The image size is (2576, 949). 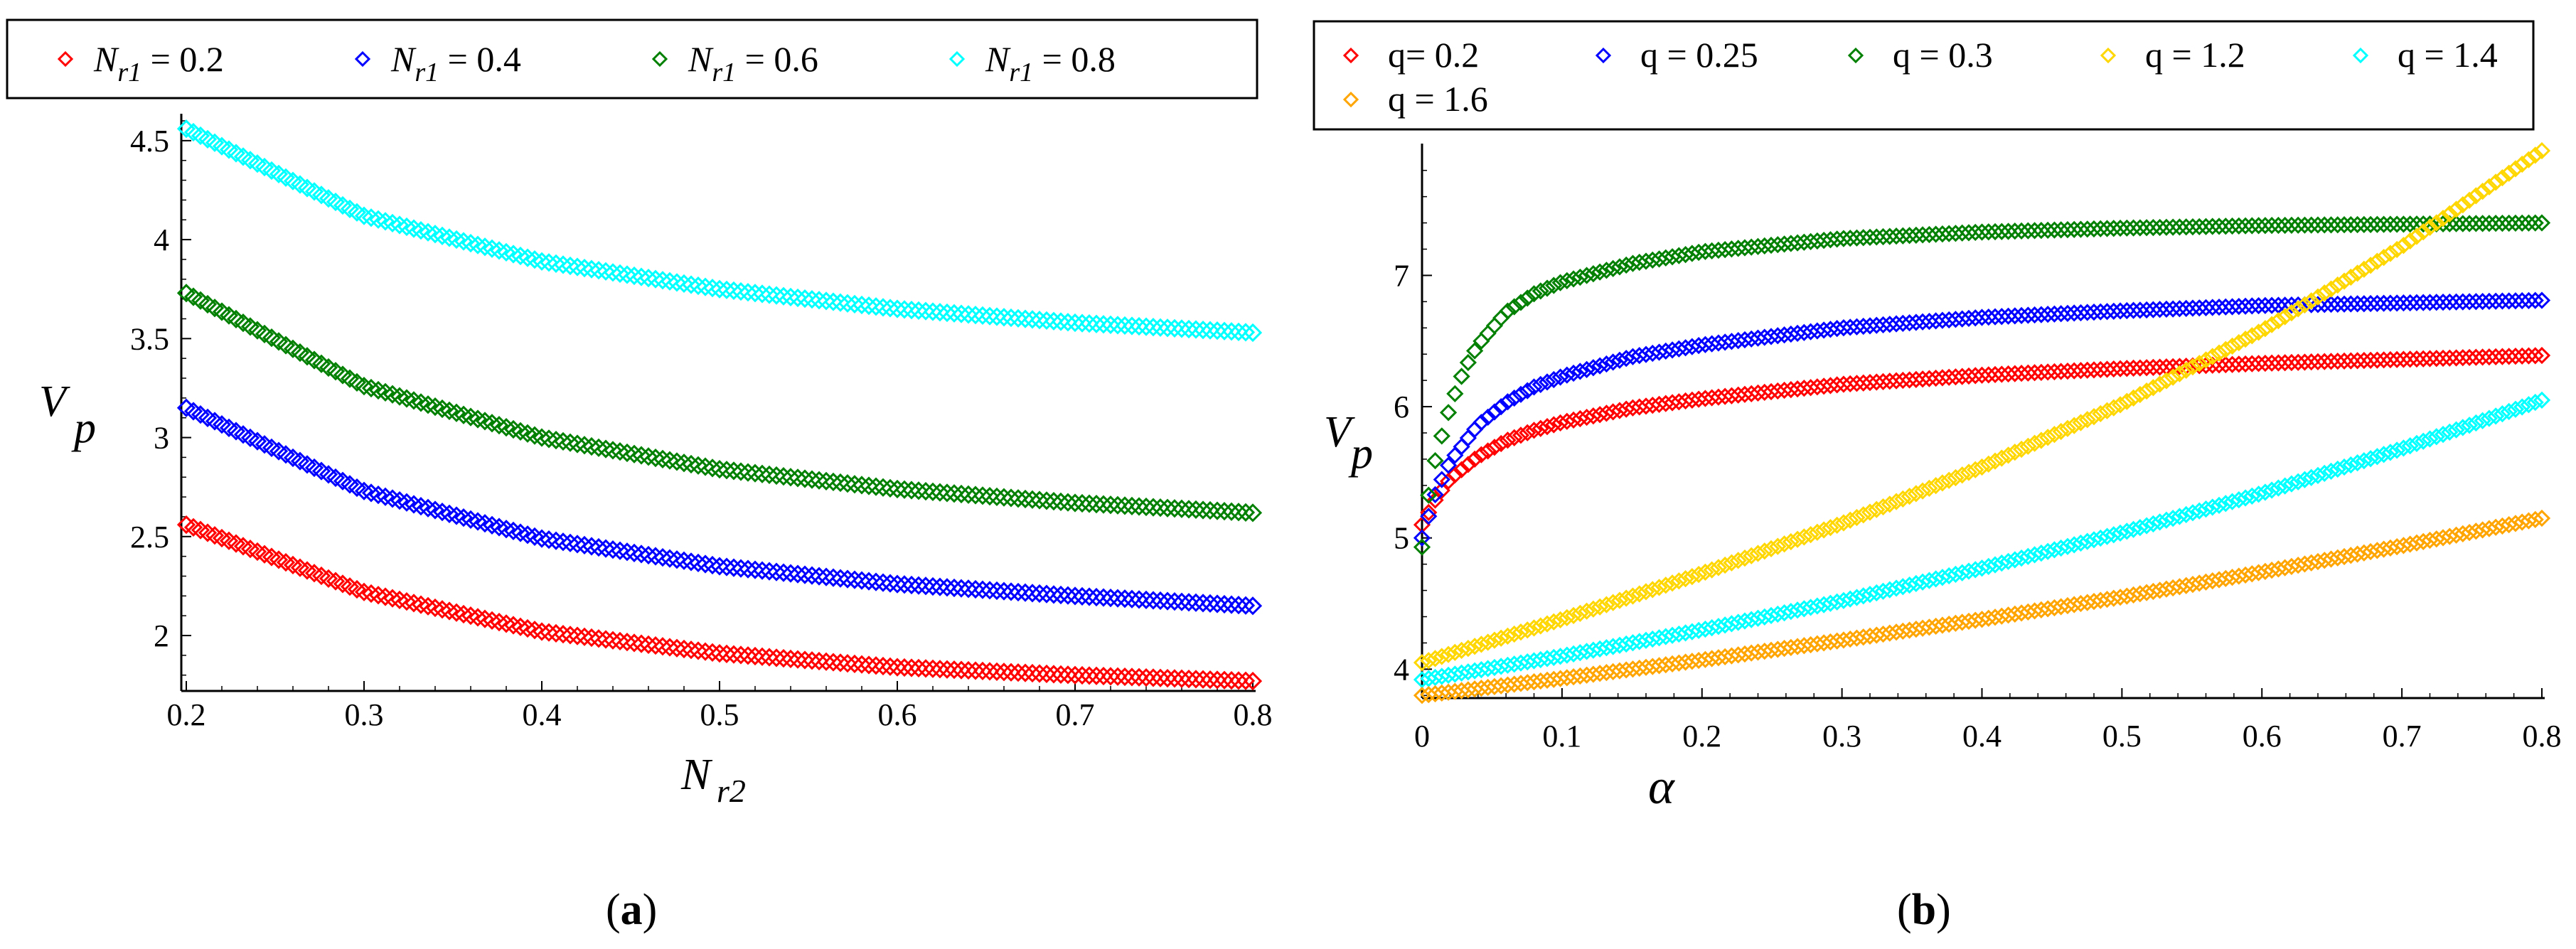 I want to click on legend-b-frame, so click(x=1924, y=75).